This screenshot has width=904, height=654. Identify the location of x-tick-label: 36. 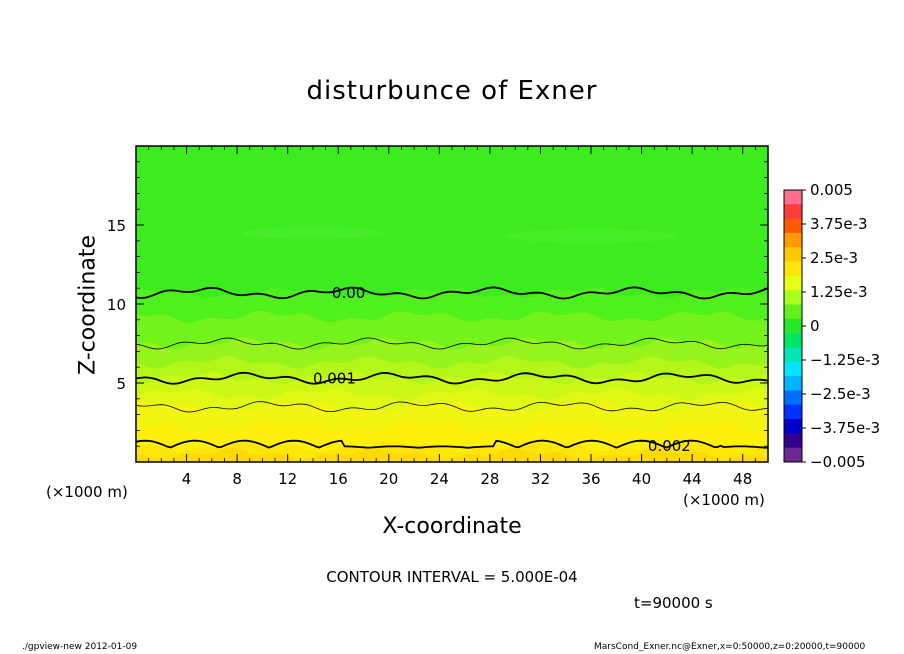
(590, 479).